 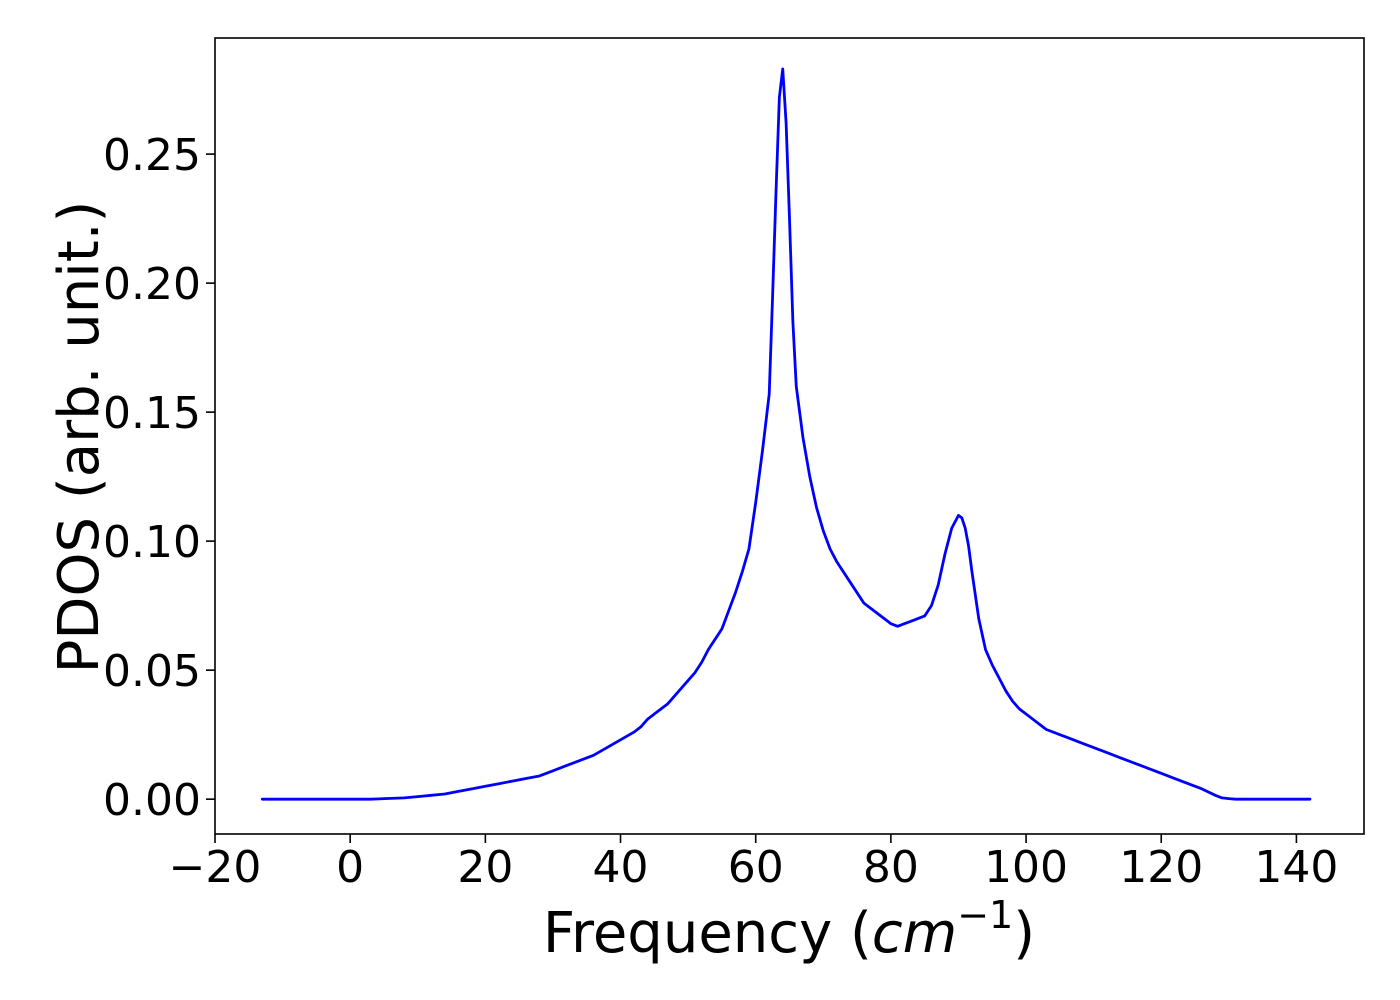 I want to click on x-axis-label-prefix: Frequency (, so click(x=707, y=933).